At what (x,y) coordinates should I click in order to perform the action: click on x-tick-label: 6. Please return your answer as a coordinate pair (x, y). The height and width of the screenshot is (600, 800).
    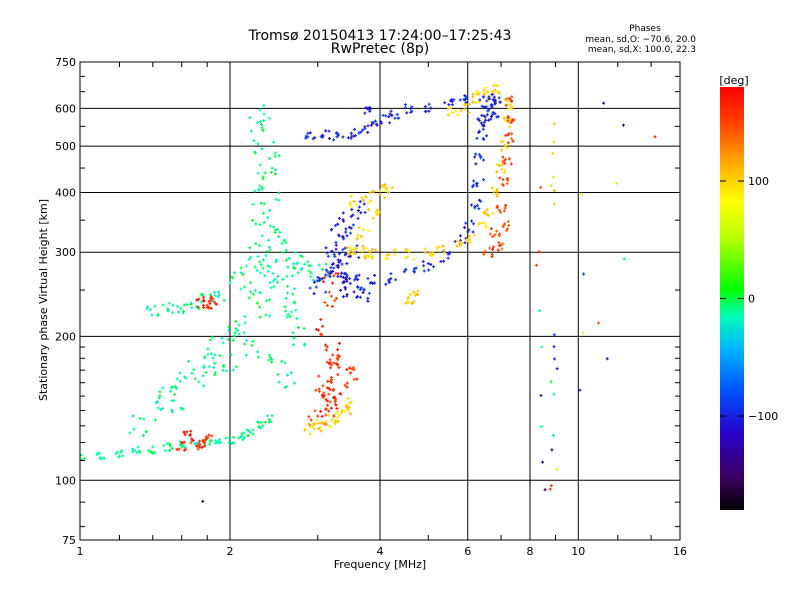
    Looking at the image, I should click on (467, 551).